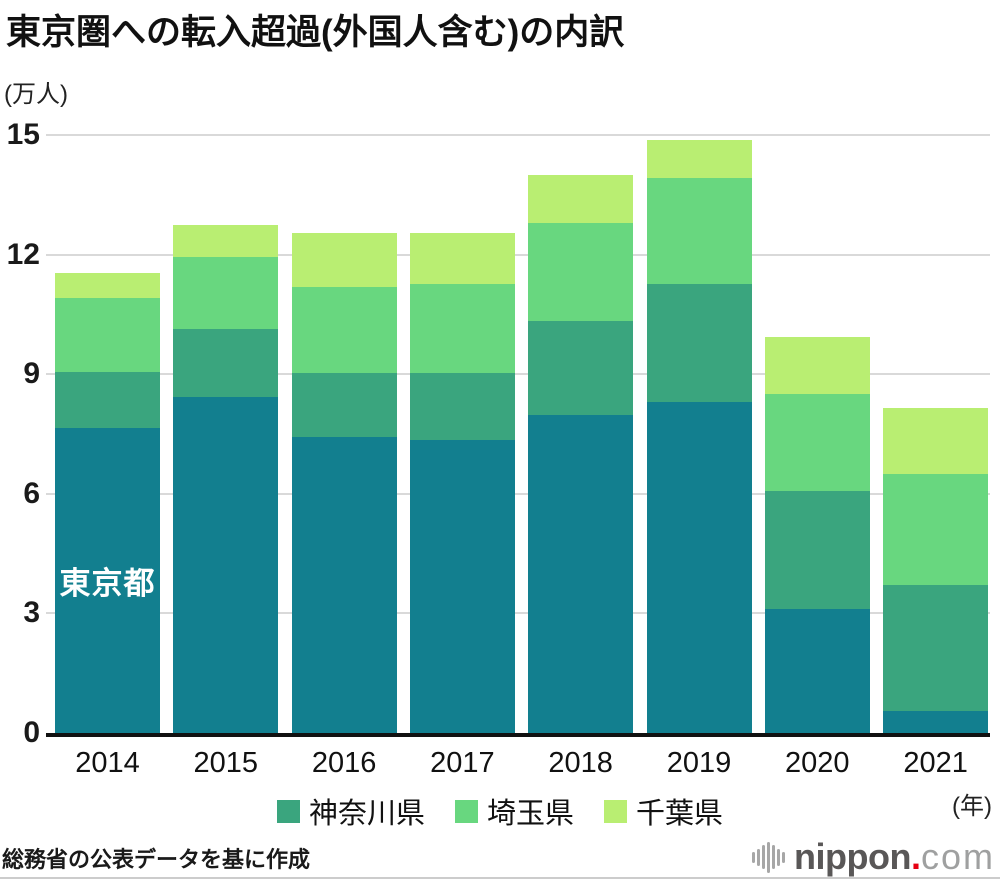  I want to click on bar-segment-2021-kanagawa, so click(936, 648).